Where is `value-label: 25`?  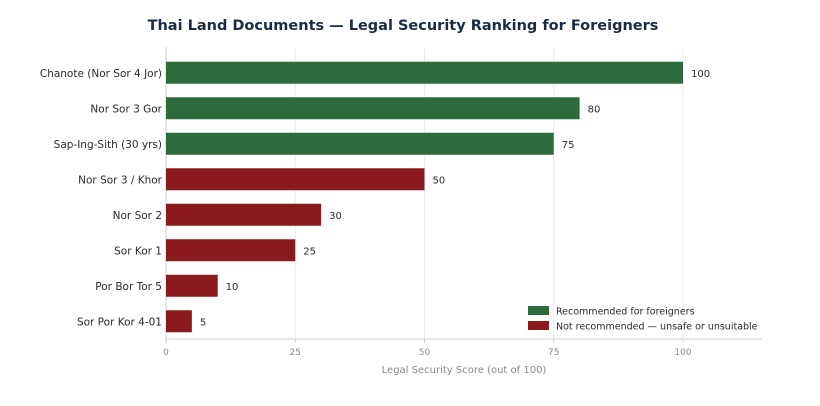 value-label: 25 is located at coordinates (309, 251).